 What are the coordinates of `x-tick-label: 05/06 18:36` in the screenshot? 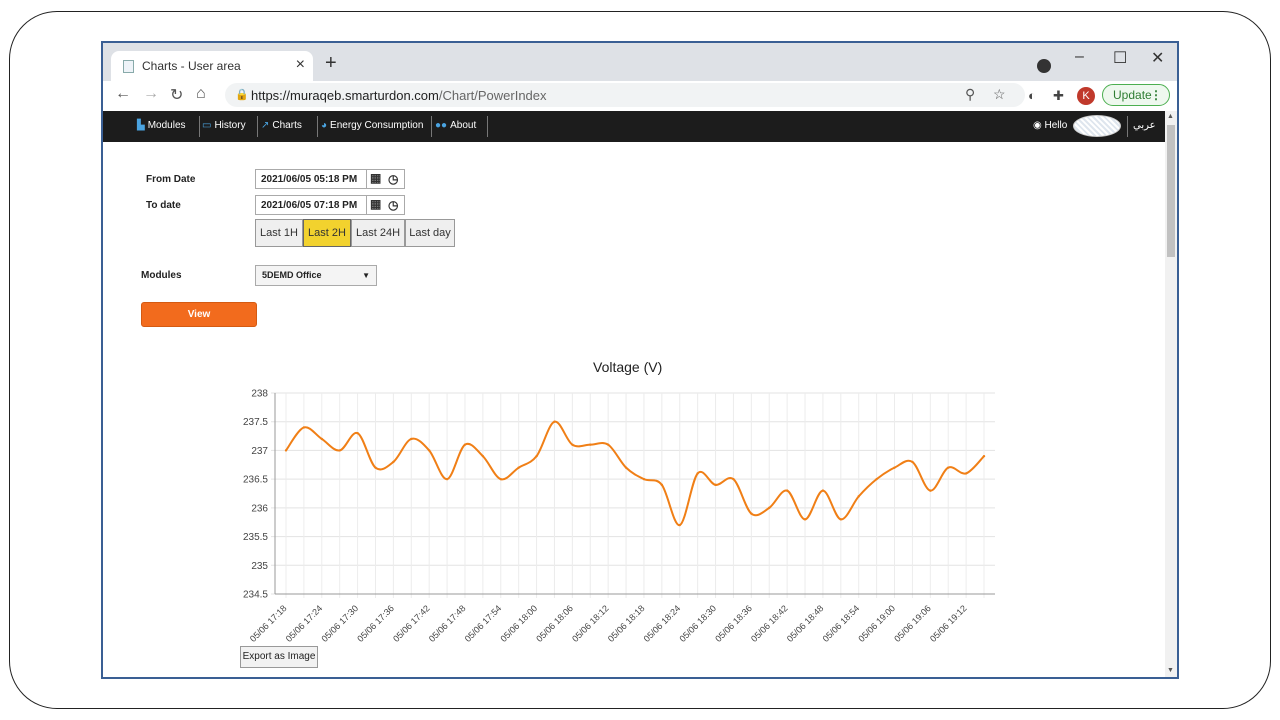 It's located at (733, 623).